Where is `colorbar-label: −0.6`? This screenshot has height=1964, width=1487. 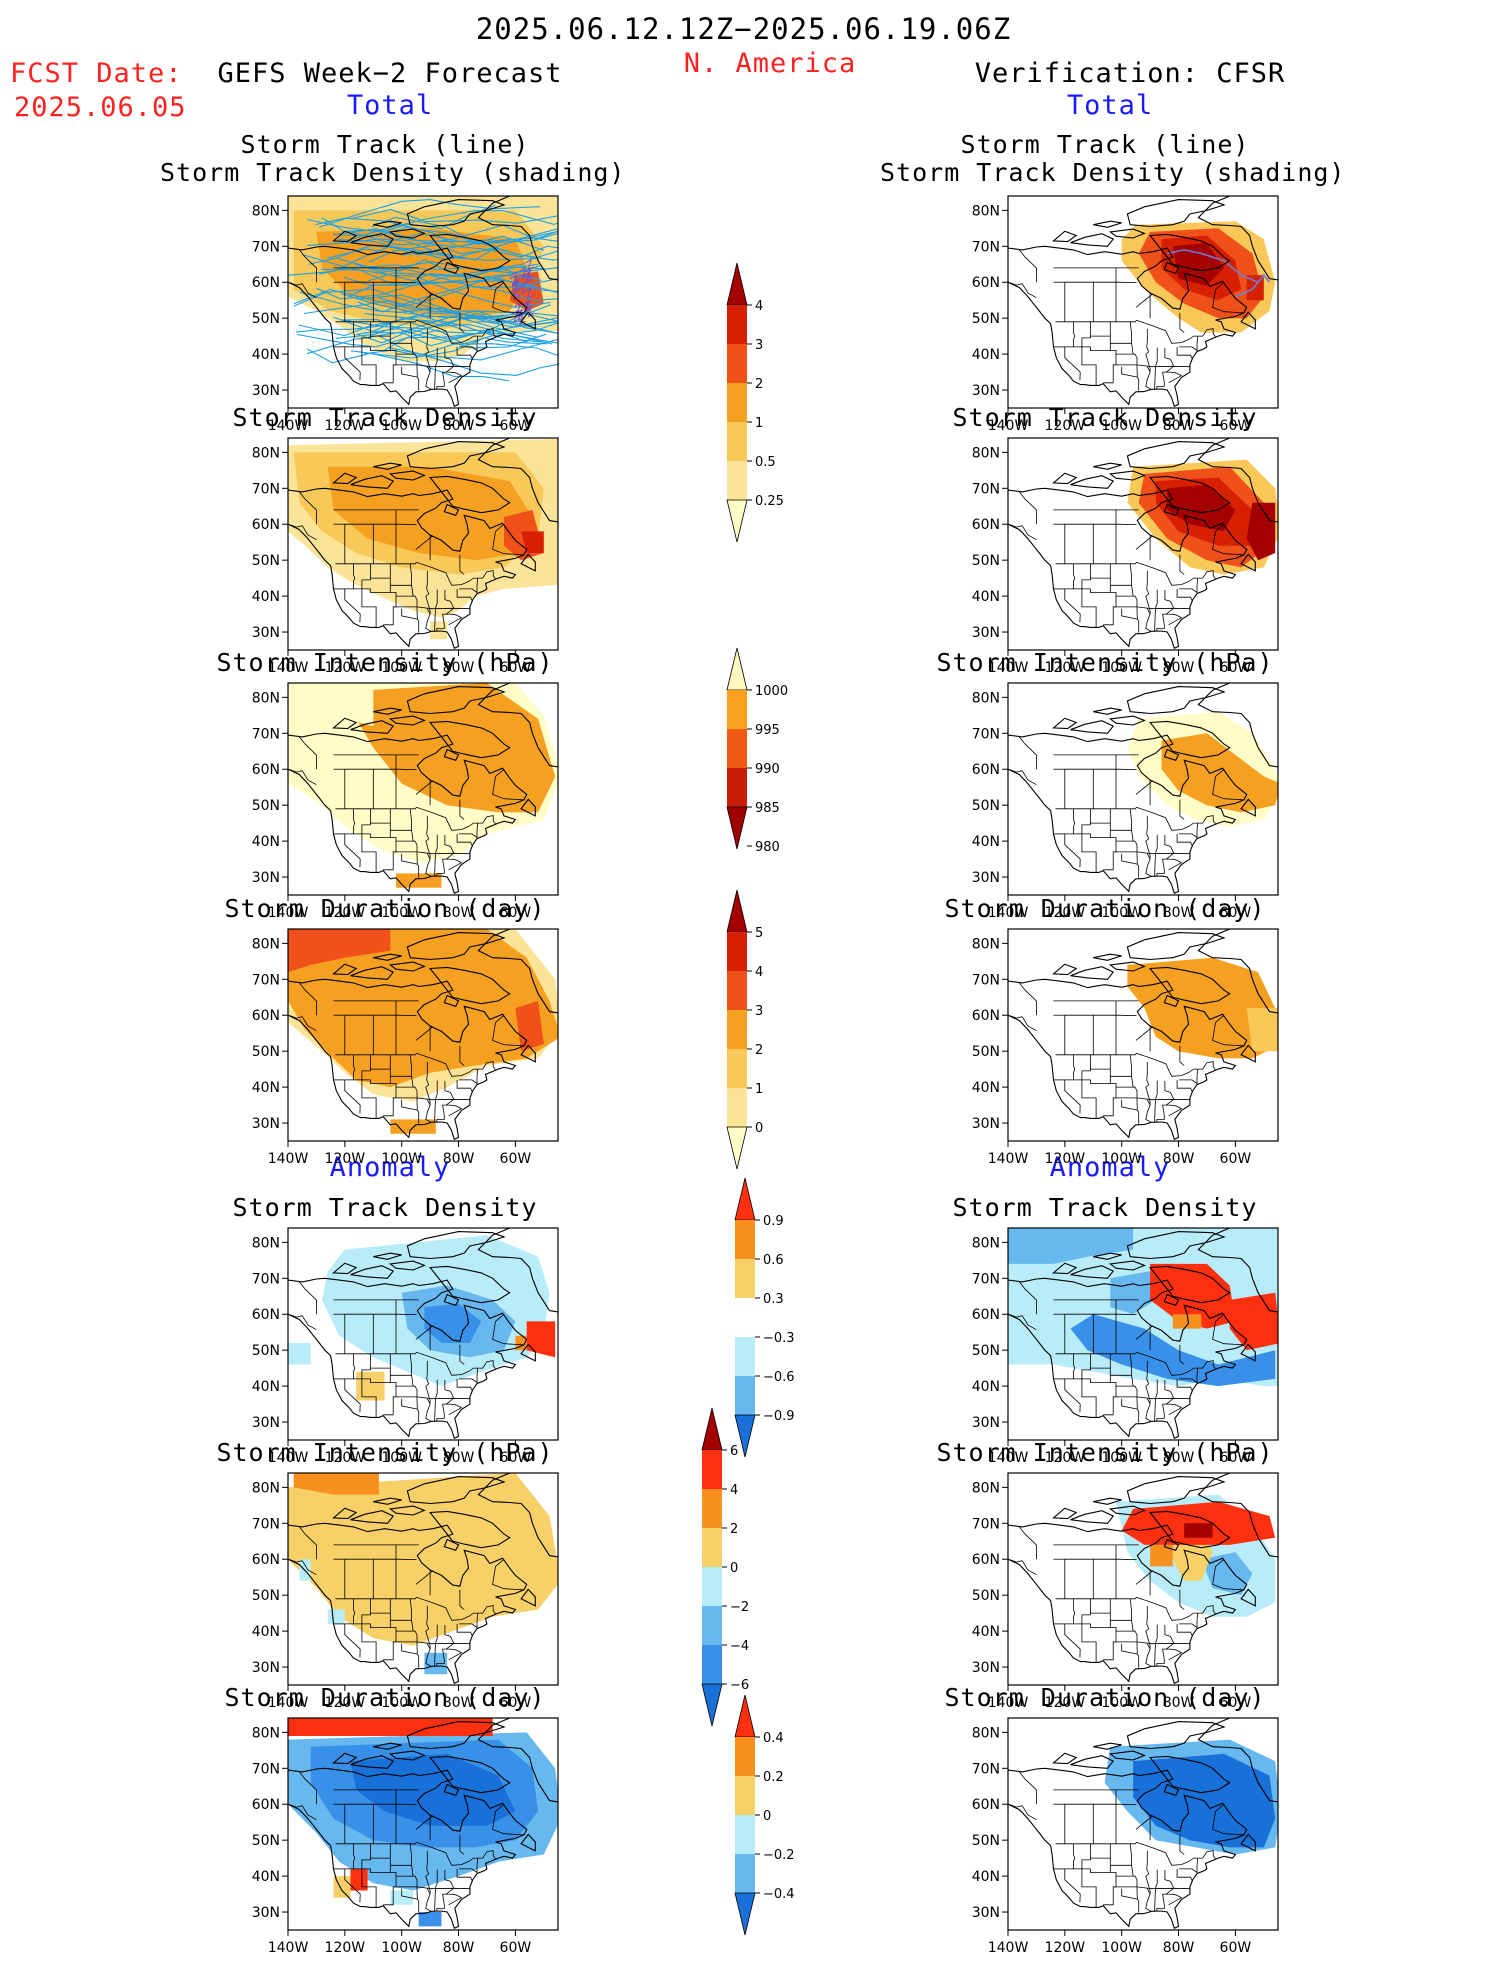 colorbar-label: −0.6 is located at coordinates (779, 1377).